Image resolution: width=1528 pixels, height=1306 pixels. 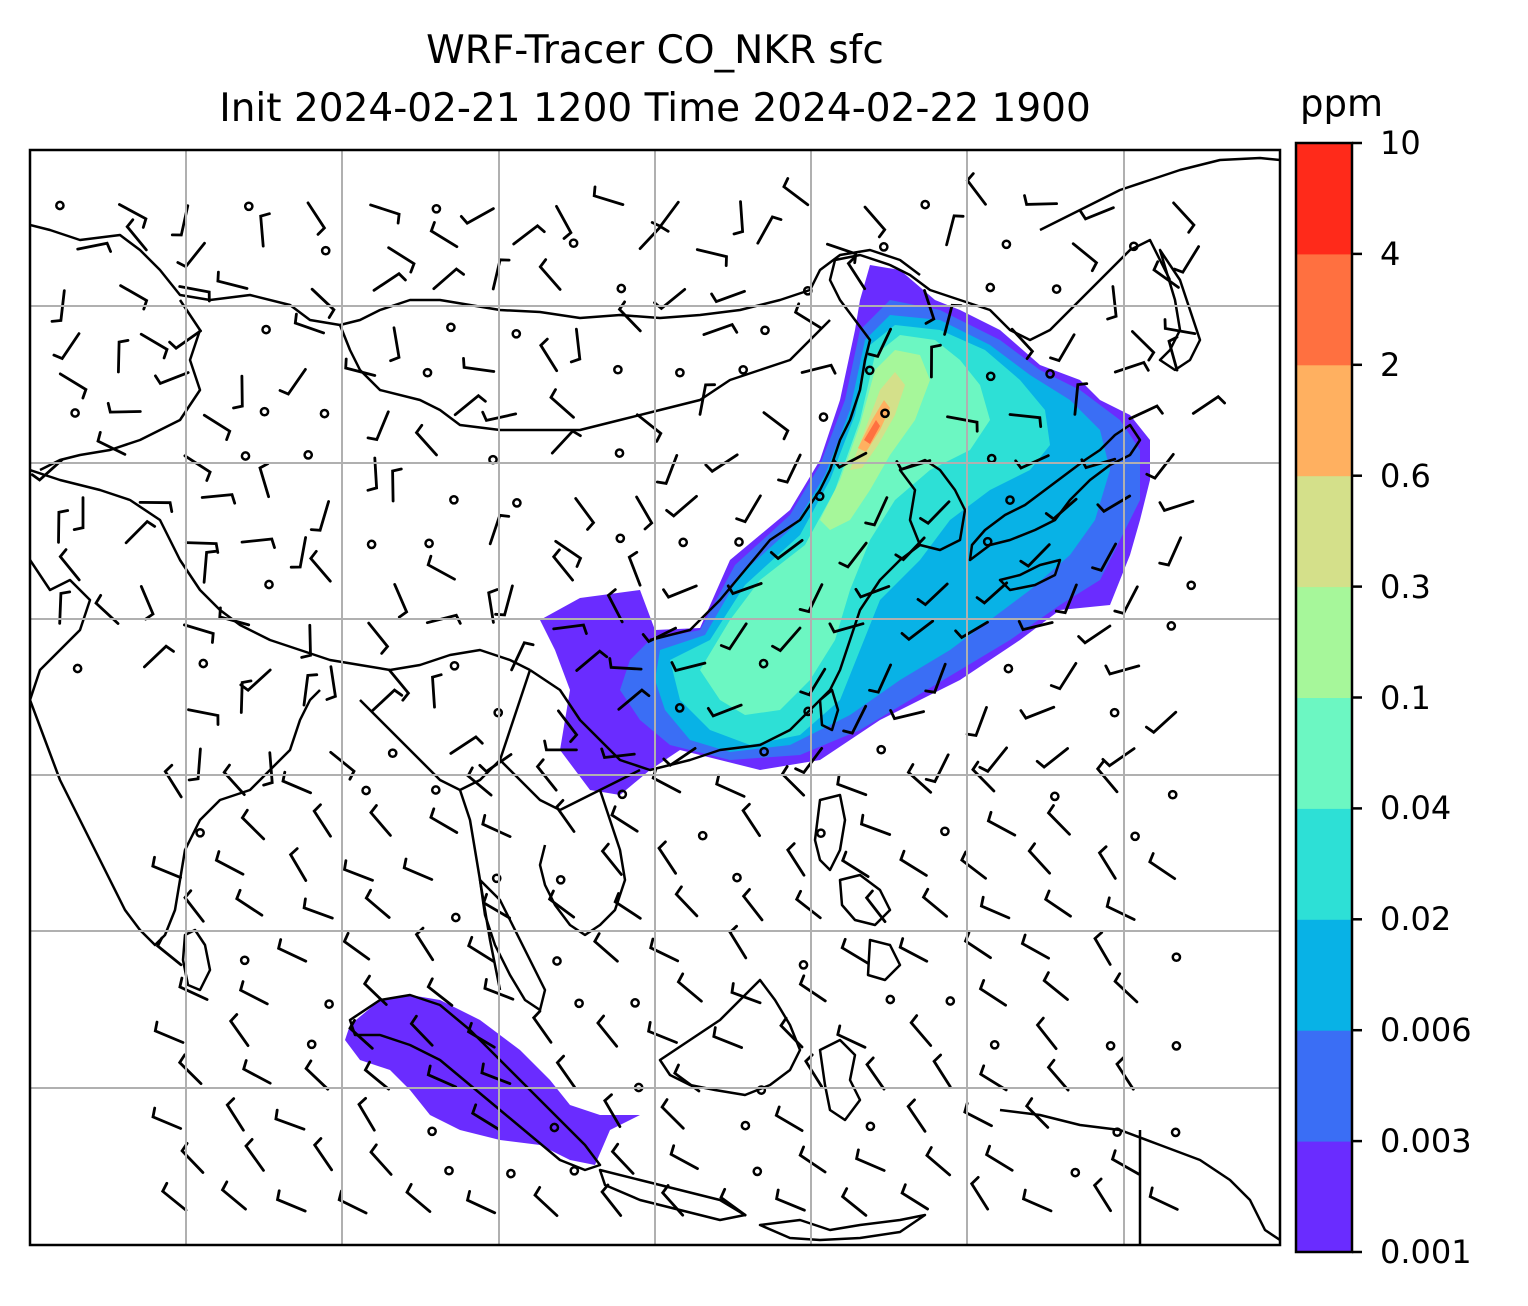 I want to click on coastline-java, so click(x=672, y=1195).